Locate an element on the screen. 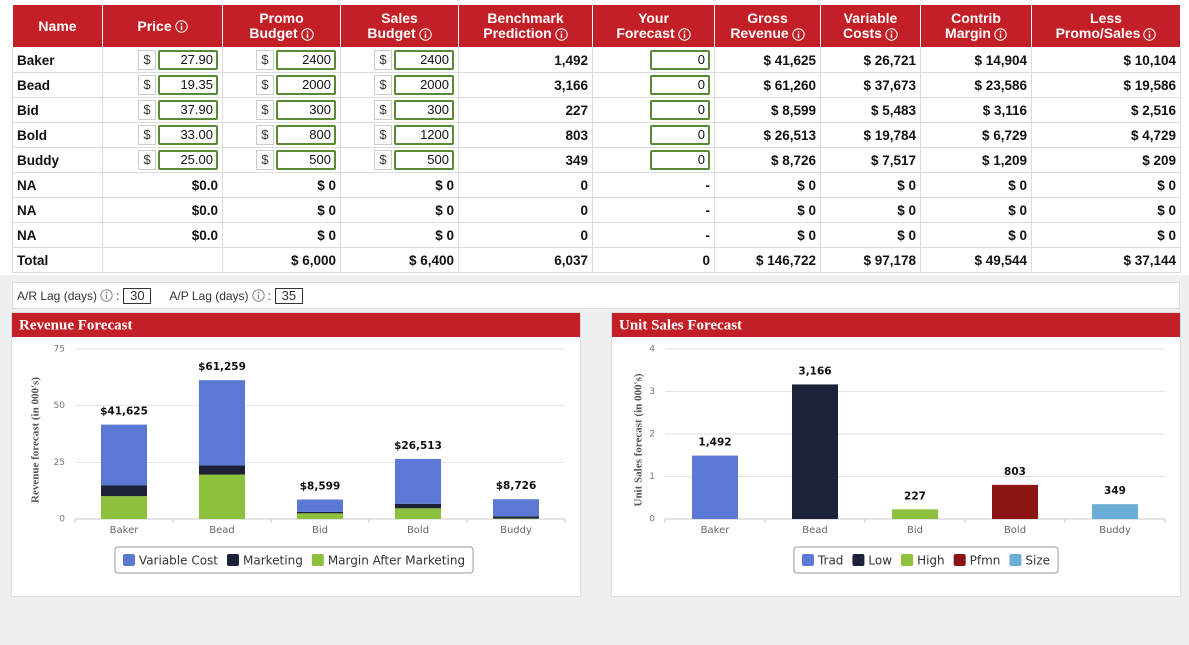  y-tick-label: 0 is located at coordinates (652, 520).